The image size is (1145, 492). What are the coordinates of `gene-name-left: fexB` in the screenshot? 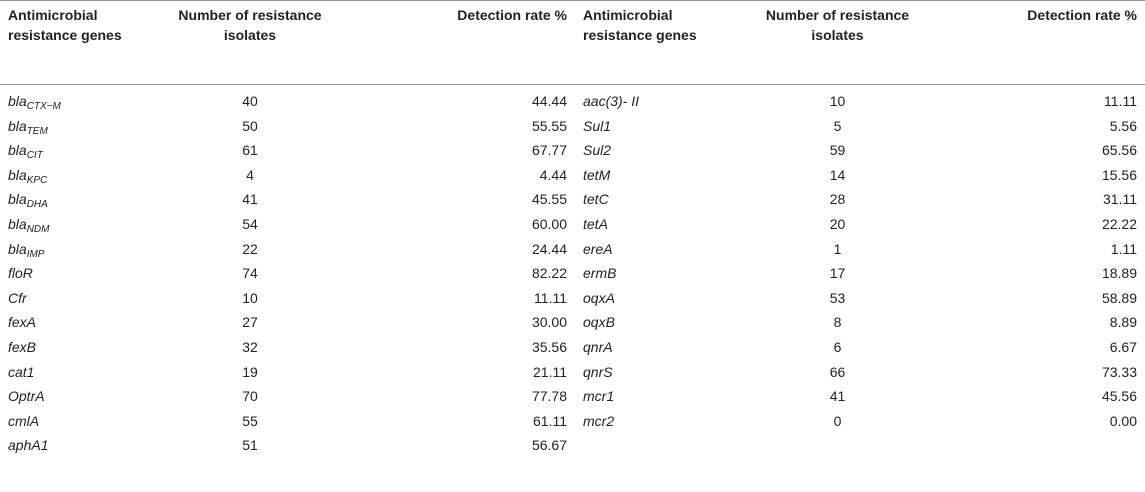 It's located at (82, 347).